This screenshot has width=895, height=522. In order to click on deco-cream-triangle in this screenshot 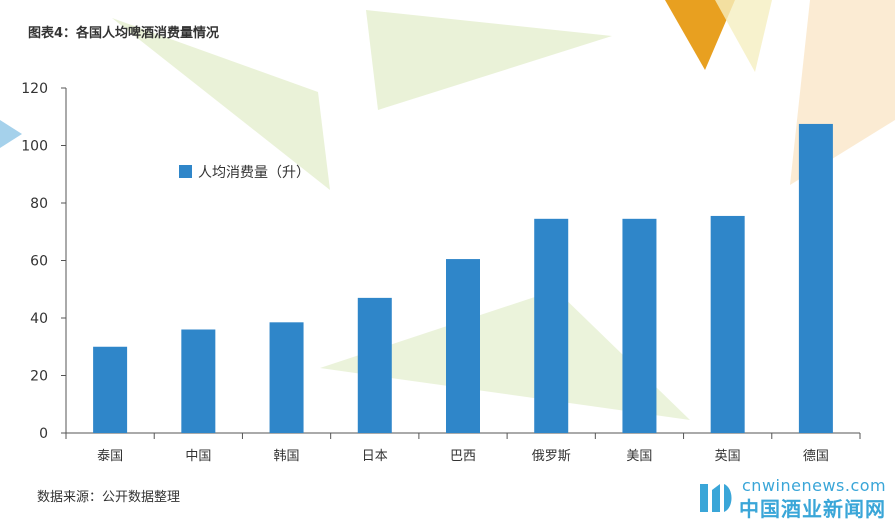, I will do `click(743, 36)`.